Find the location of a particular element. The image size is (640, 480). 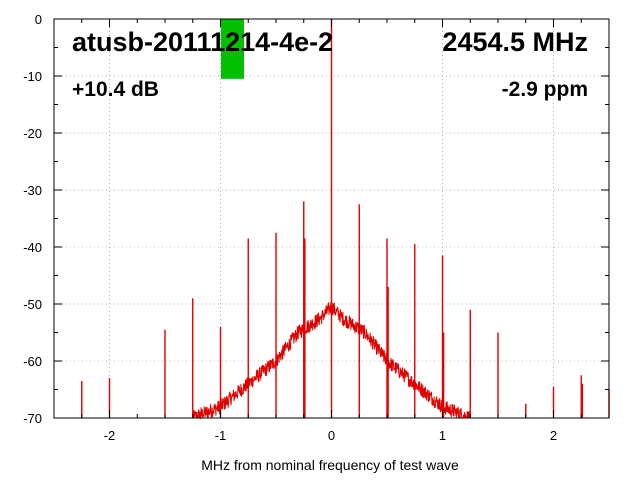

y-tick-label: -60 is located at coordinates (32, 361).